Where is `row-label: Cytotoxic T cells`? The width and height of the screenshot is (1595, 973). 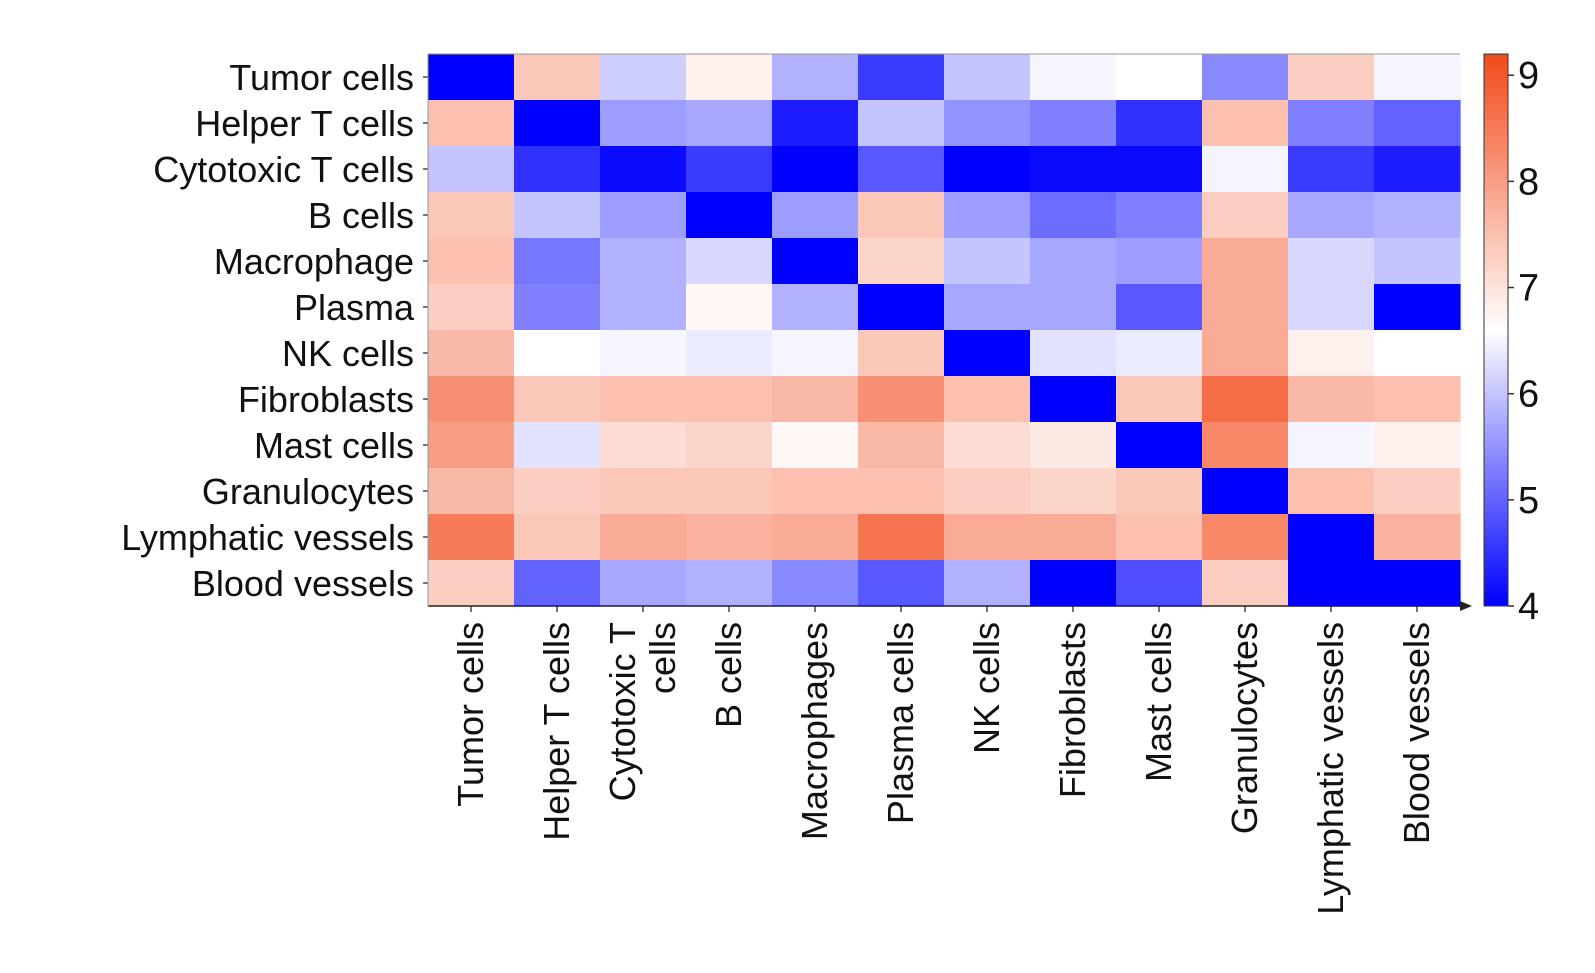
row-label: Cytotoxic T cells is located at coordinates (283, 169).